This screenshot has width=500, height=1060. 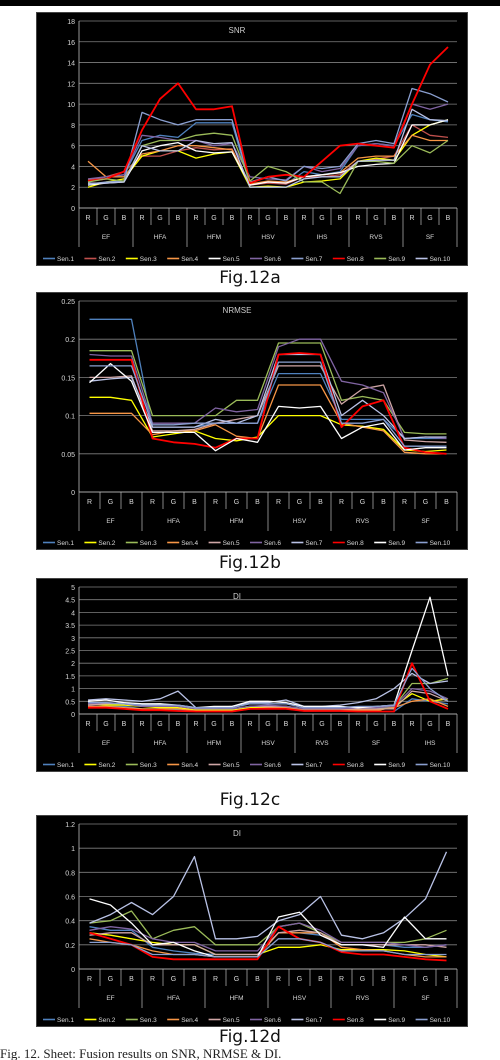 What do you see at coordinates (71, 105) in the screenshot?
I see `y-tick-label: 10` at bounding box center [71, 105].